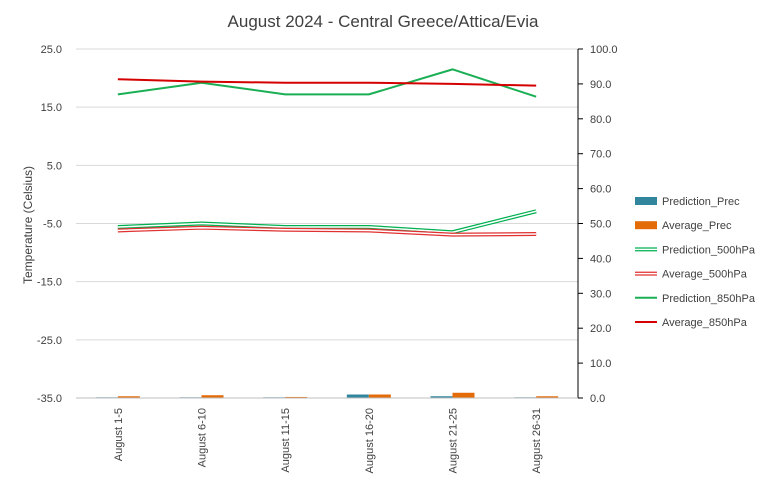 This screenshot has width=768, height=480. I want to click on y-right-tick-label: 40.0, so click(600, 259).